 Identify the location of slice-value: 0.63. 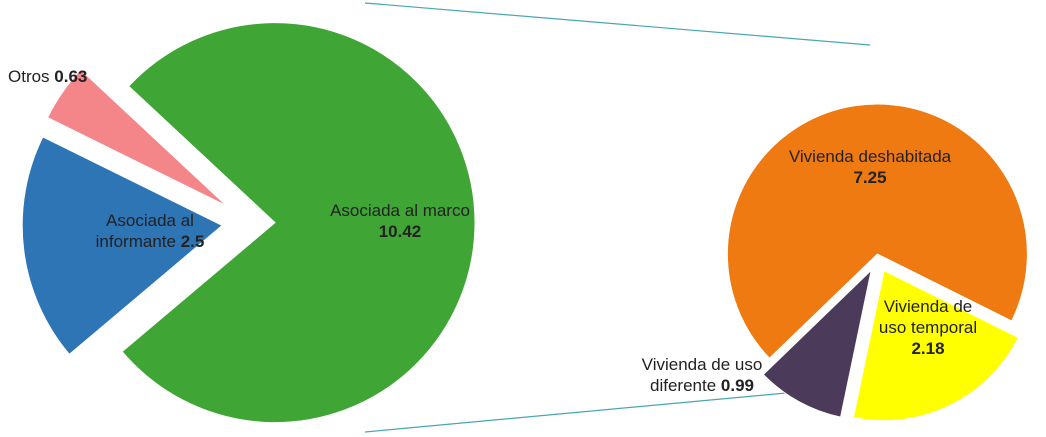
(71, 76).